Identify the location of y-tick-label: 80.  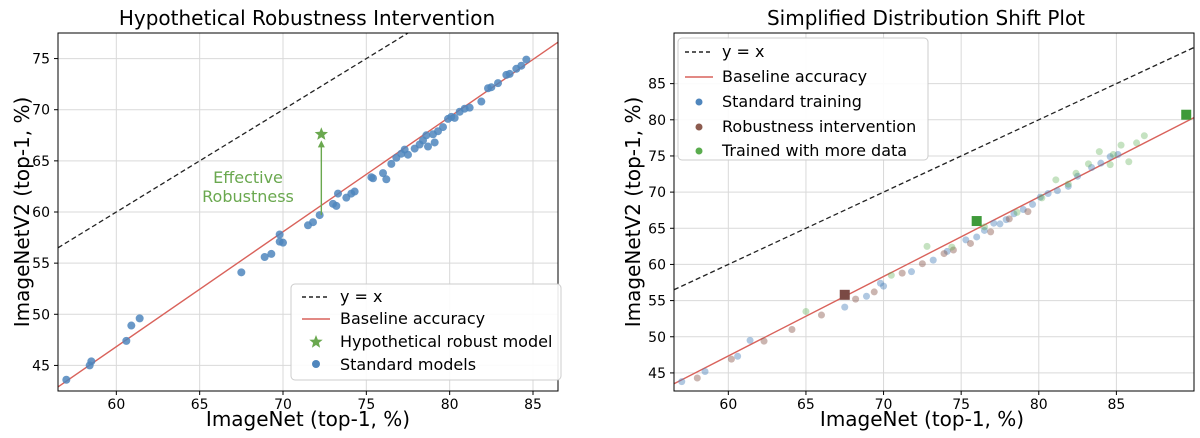
(657, 121).